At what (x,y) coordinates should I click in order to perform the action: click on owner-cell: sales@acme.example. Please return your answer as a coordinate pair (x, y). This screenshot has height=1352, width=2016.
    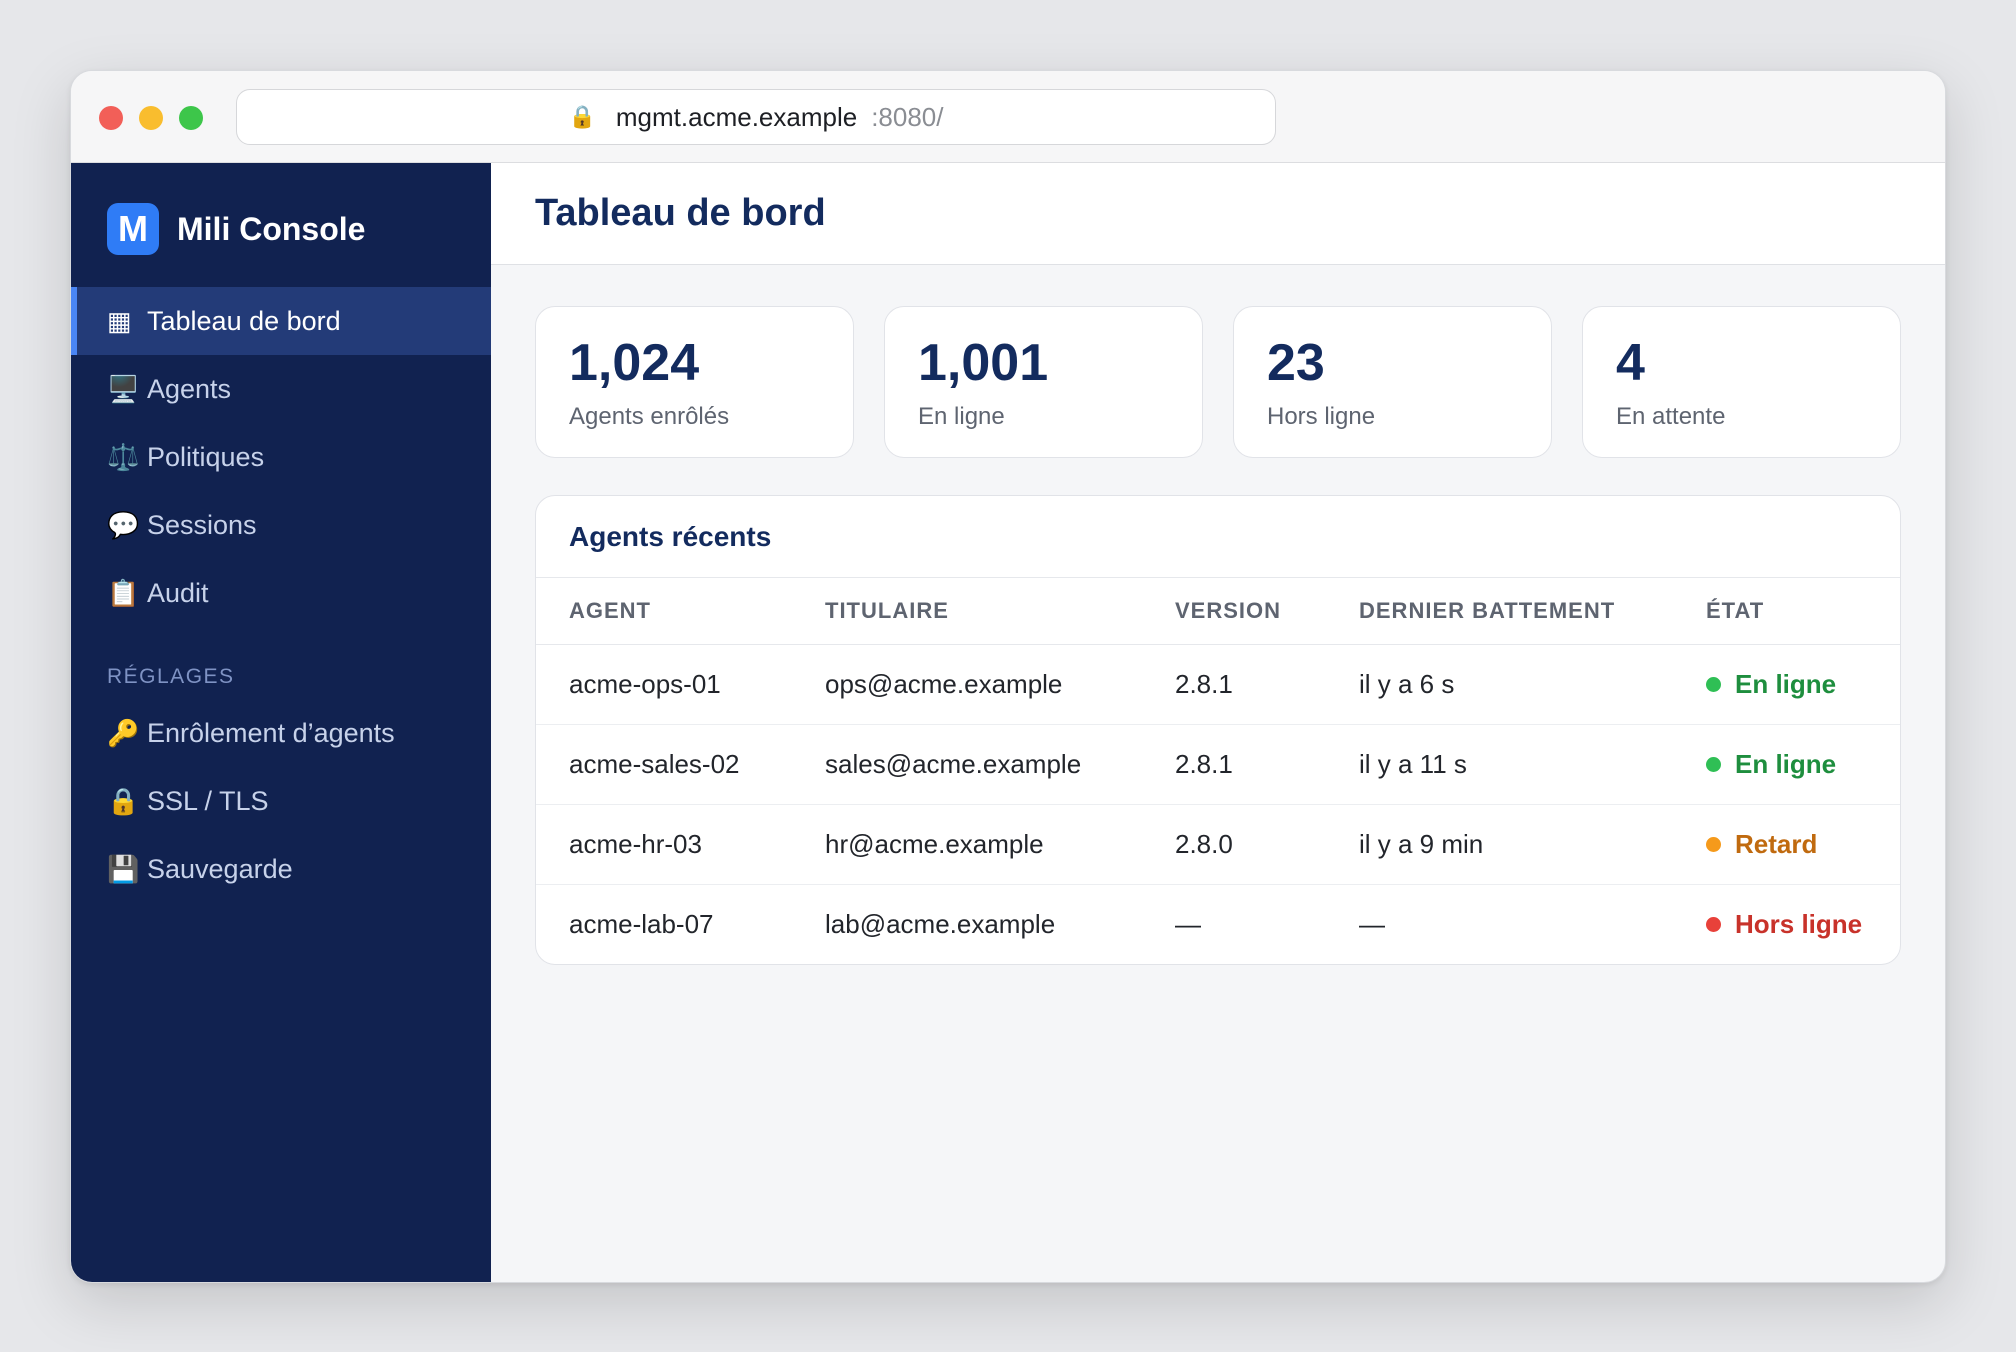
    Looking at the image, I should click on (967, 764).